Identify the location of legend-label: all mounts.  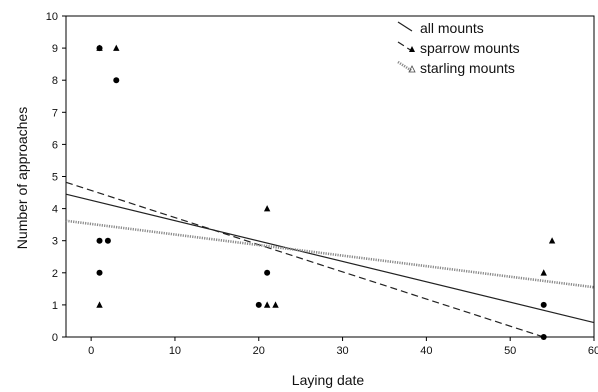
(452, 28).